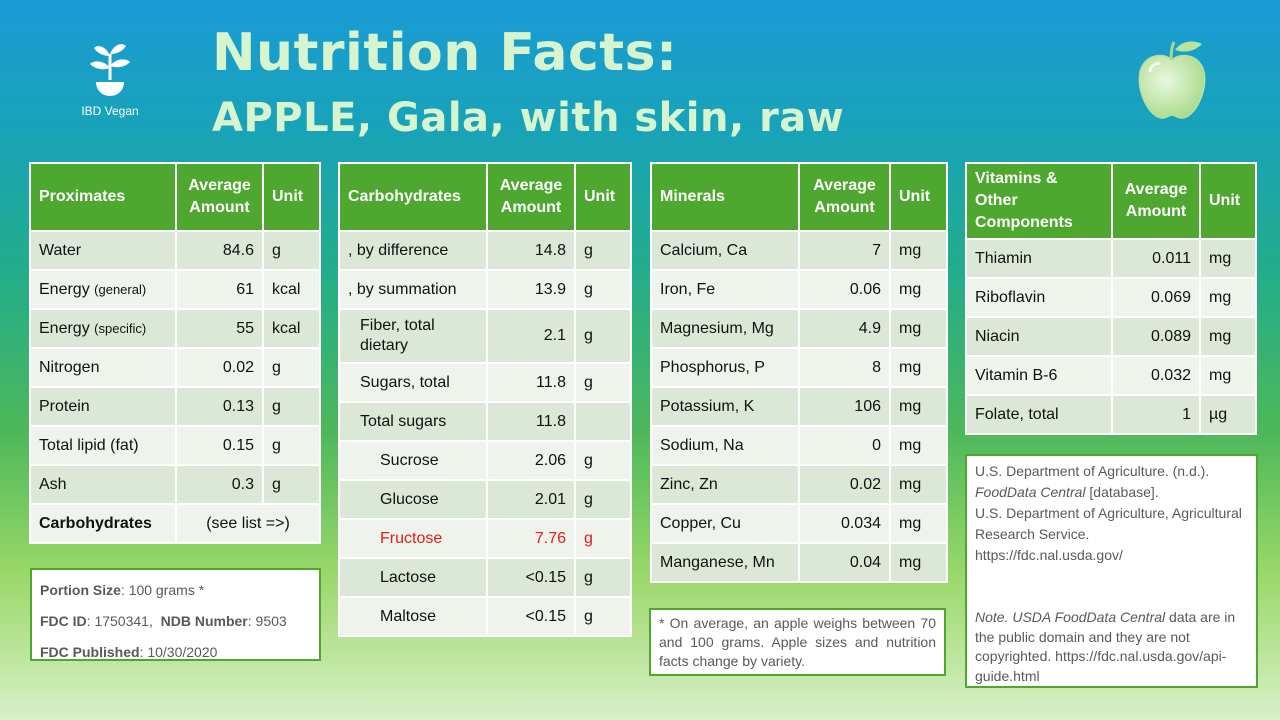 The height and width of the screenshot is (720, 1280). Describe the element at coordinates (1156, 297) in the screenshot. I see `nutrient-value: 0.069` at that location.